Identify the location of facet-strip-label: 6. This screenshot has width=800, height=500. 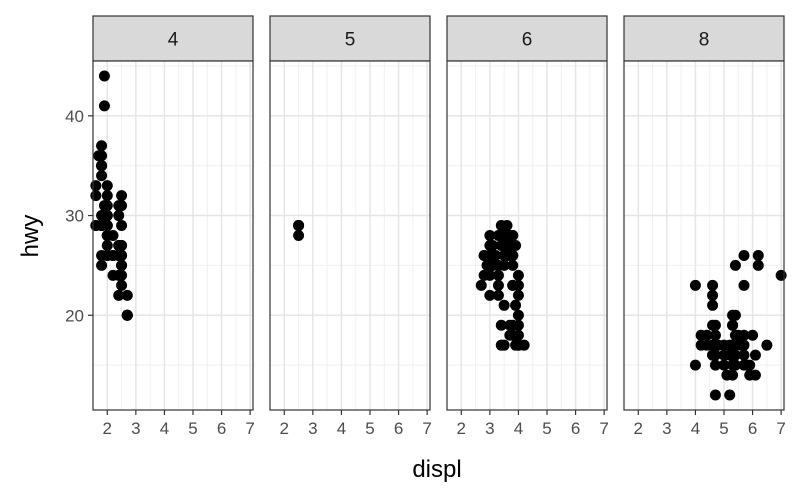
(527, 40).